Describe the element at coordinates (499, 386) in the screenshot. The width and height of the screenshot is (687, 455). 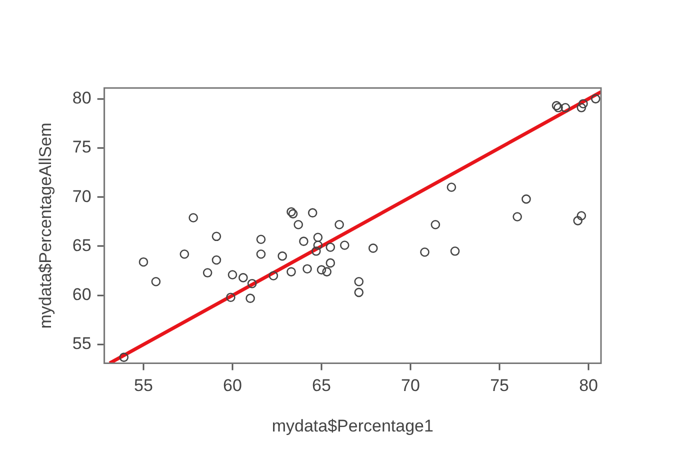
I see `x-tick-label: 75` at that location.